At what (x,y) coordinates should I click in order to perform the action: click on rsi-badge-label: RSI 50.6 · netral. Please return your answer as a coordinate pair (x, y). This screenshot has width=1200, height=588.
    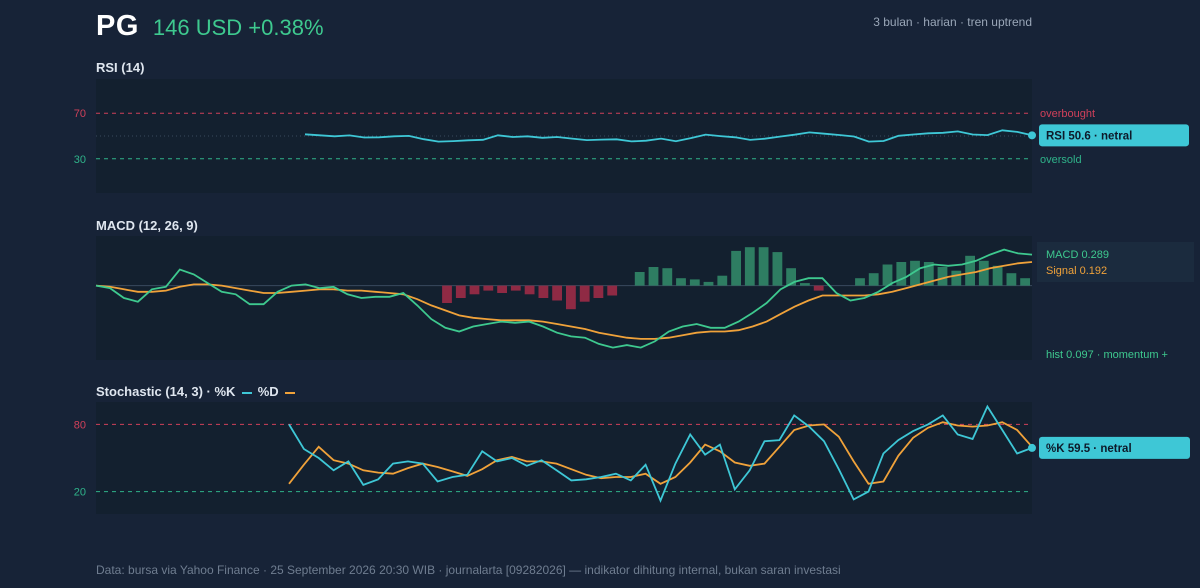
    Looking at the image, I should click on (1089, 136).